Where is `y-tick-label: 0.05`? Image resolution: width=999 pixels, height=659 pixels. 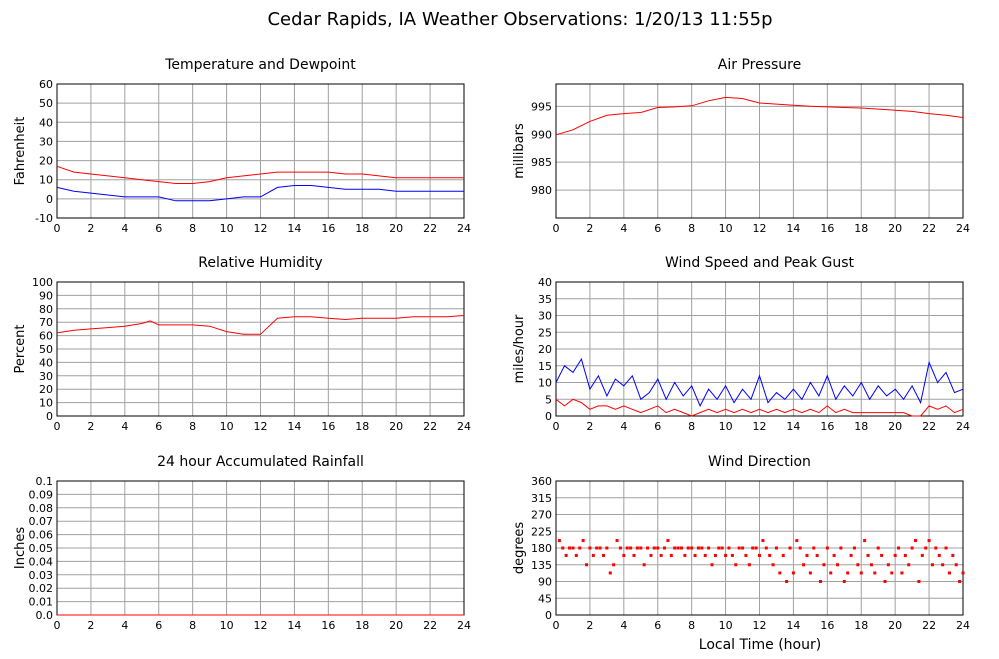
y-tick-label: 0.05 is located at coordinates (41, 548).